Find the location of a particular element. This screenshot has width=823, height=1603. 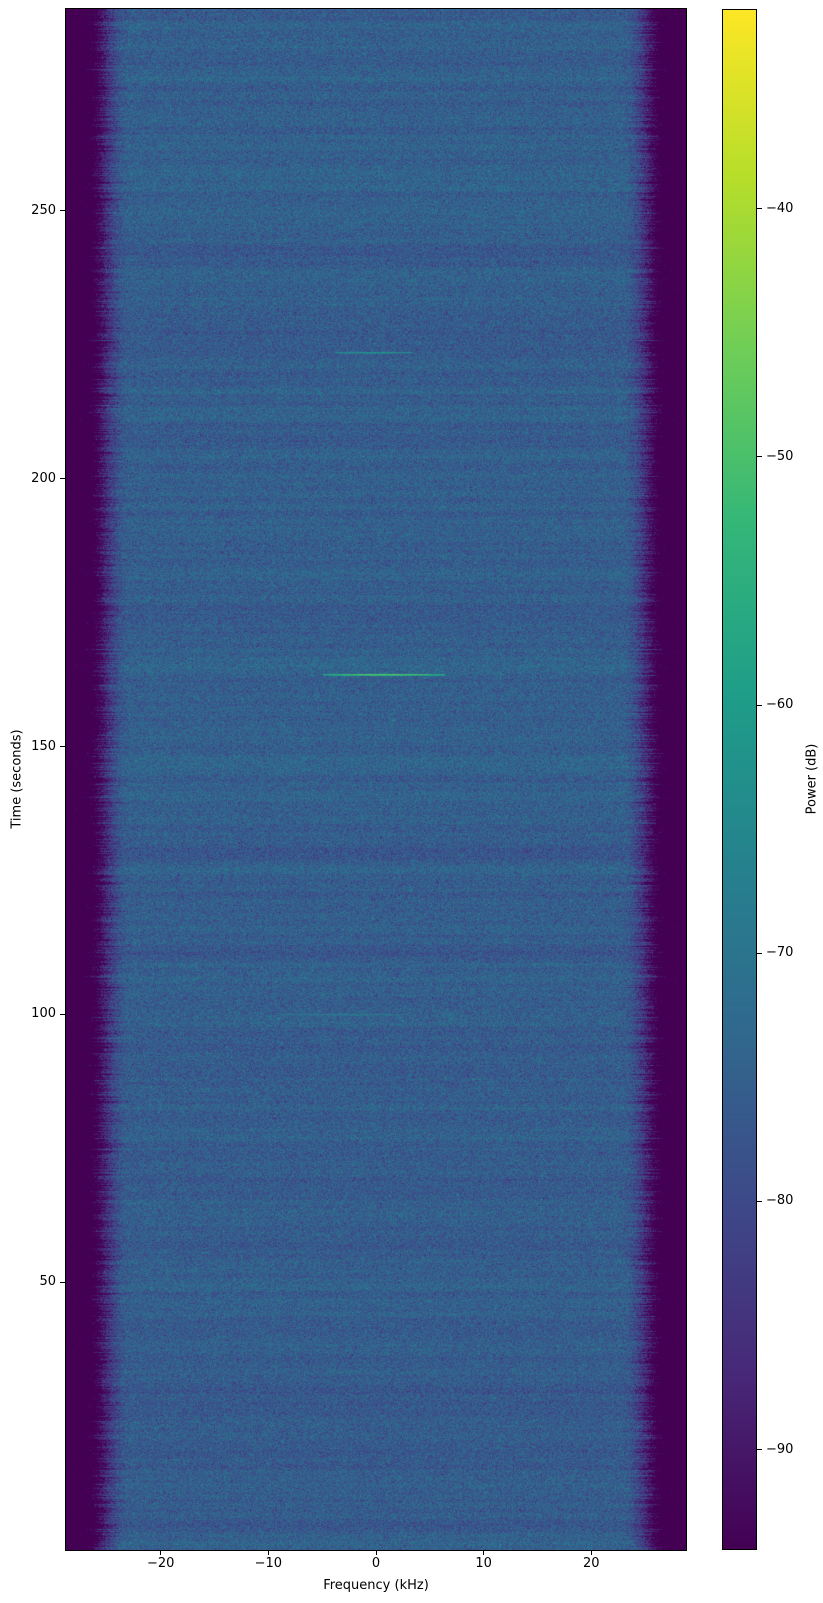

x-tick-label: −20 is located at coordinates (161, 1563).